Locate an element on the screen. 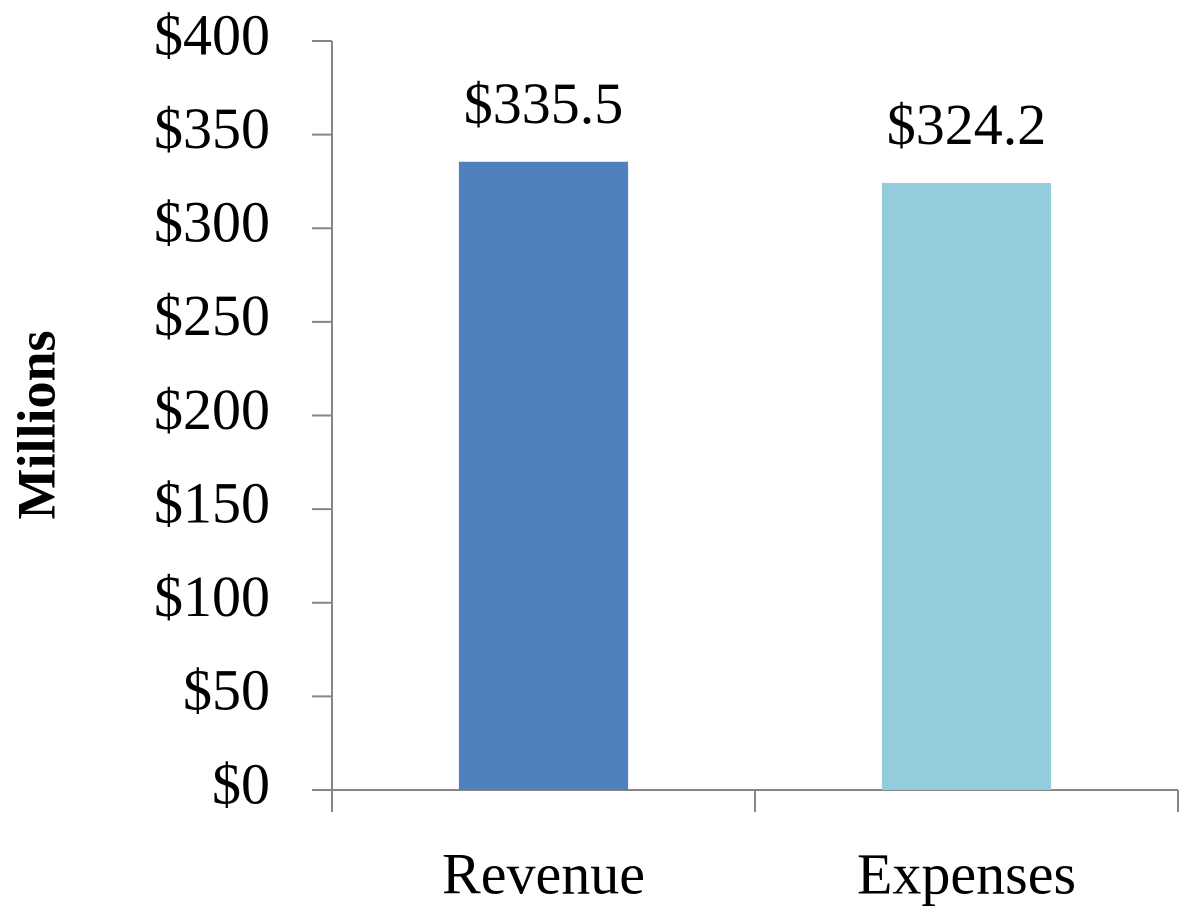 This screenshot has height=918, width=1181. y-tick-label: $300 is located at coordinates (212, 222).